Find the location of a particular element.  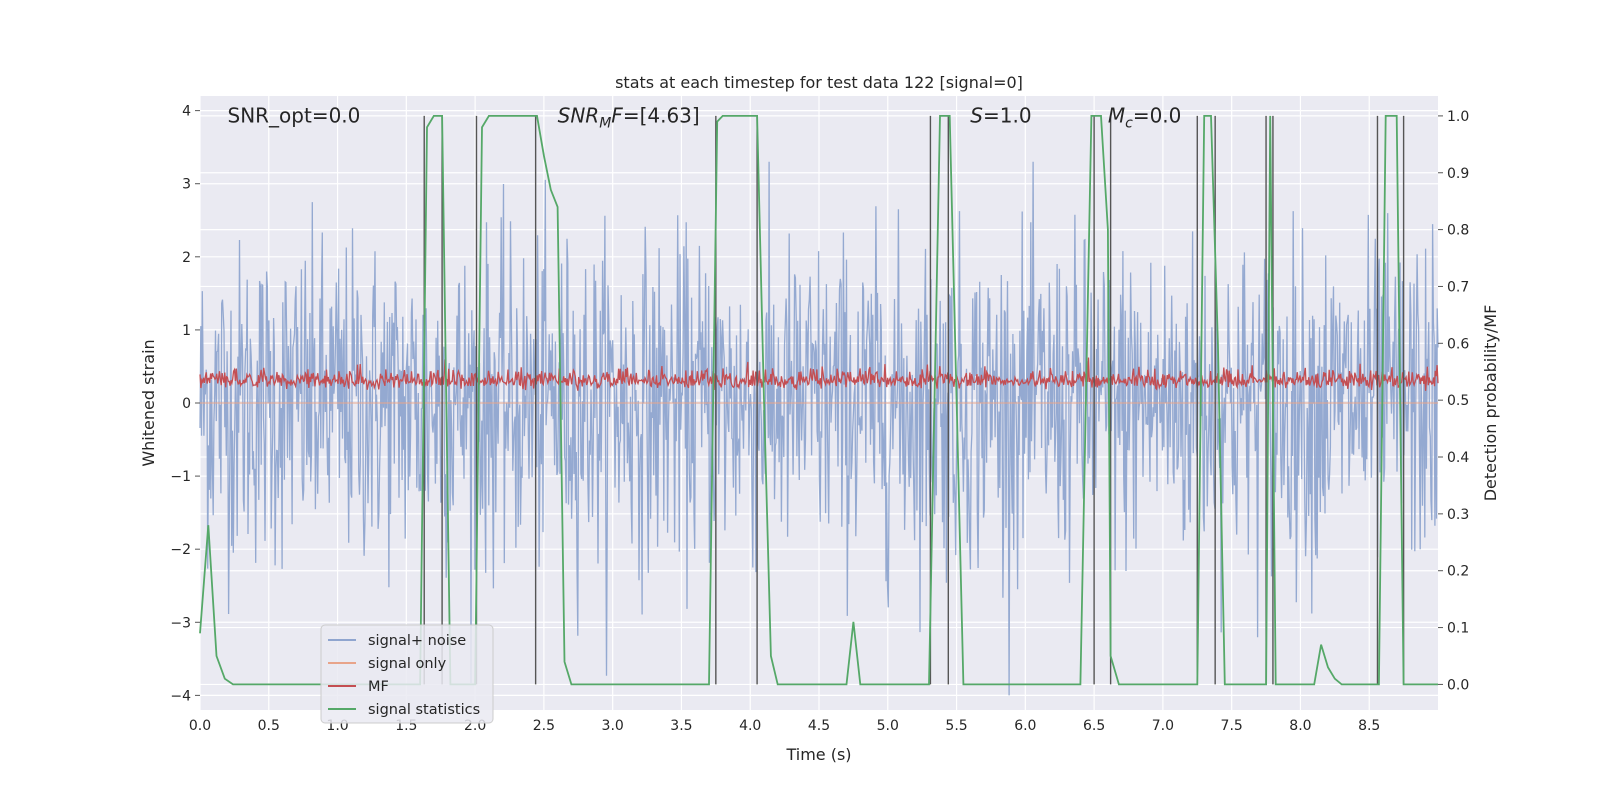

mf-series is located at coordinates (819, 374).